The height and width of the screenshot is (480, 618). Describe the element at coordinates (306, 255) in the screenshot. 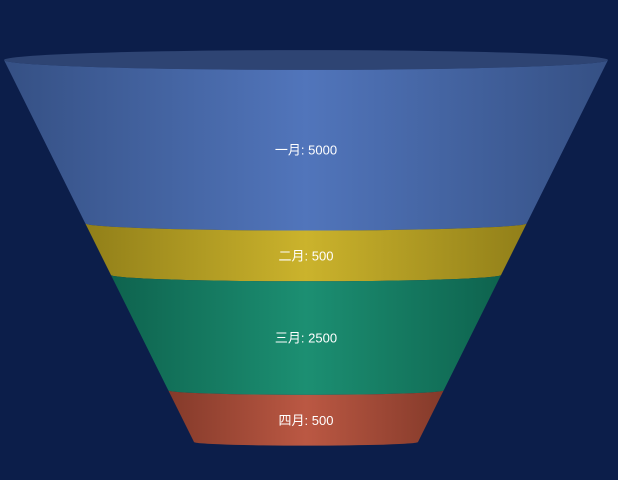

I see `funnel-segment-label-2: 二月: 500` at that location.